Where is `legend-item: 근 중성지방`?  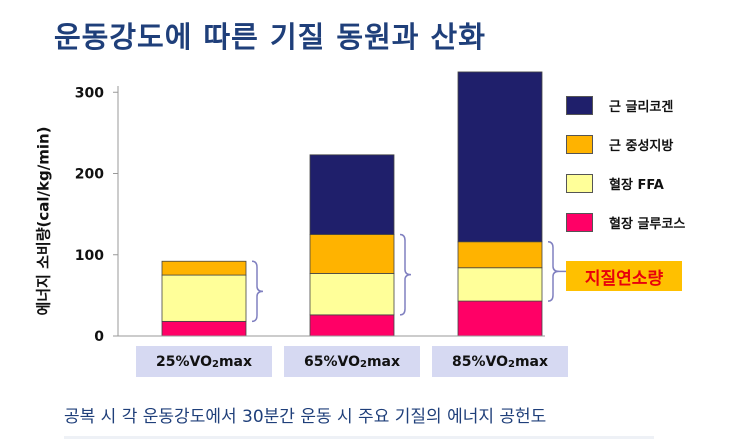
legend-item: 근 중성지방 is located at coordinates (625, 144).